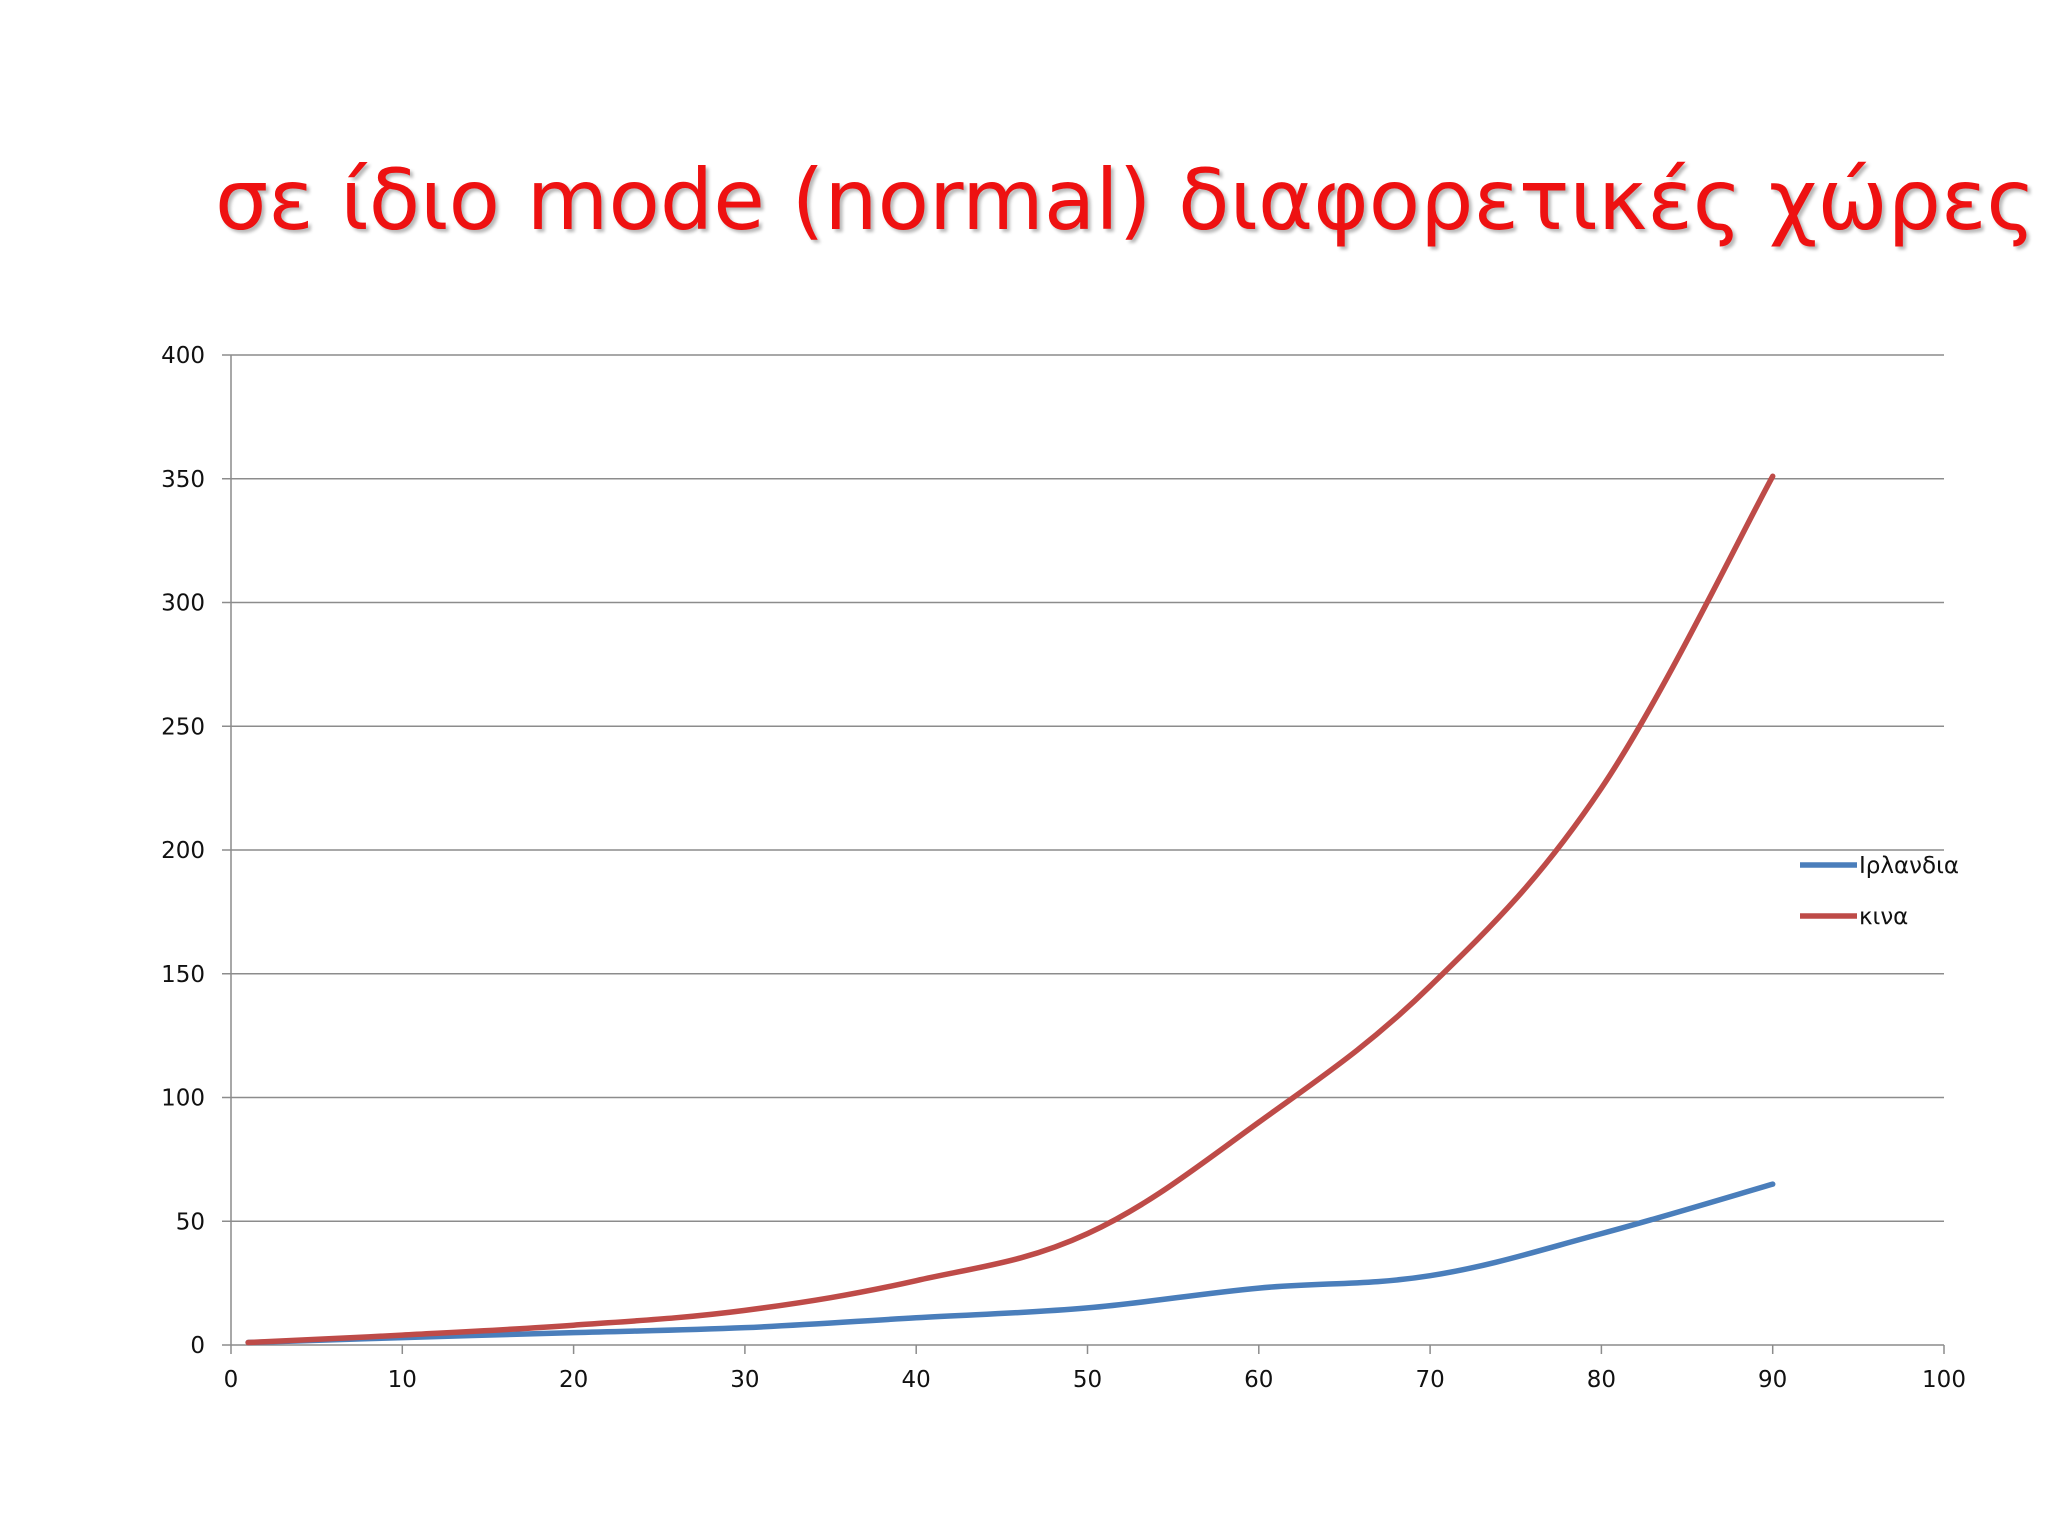 This screenshot has height=1536, width=2048. I want to click on y-tick-label: 100, so click(183, 1099).